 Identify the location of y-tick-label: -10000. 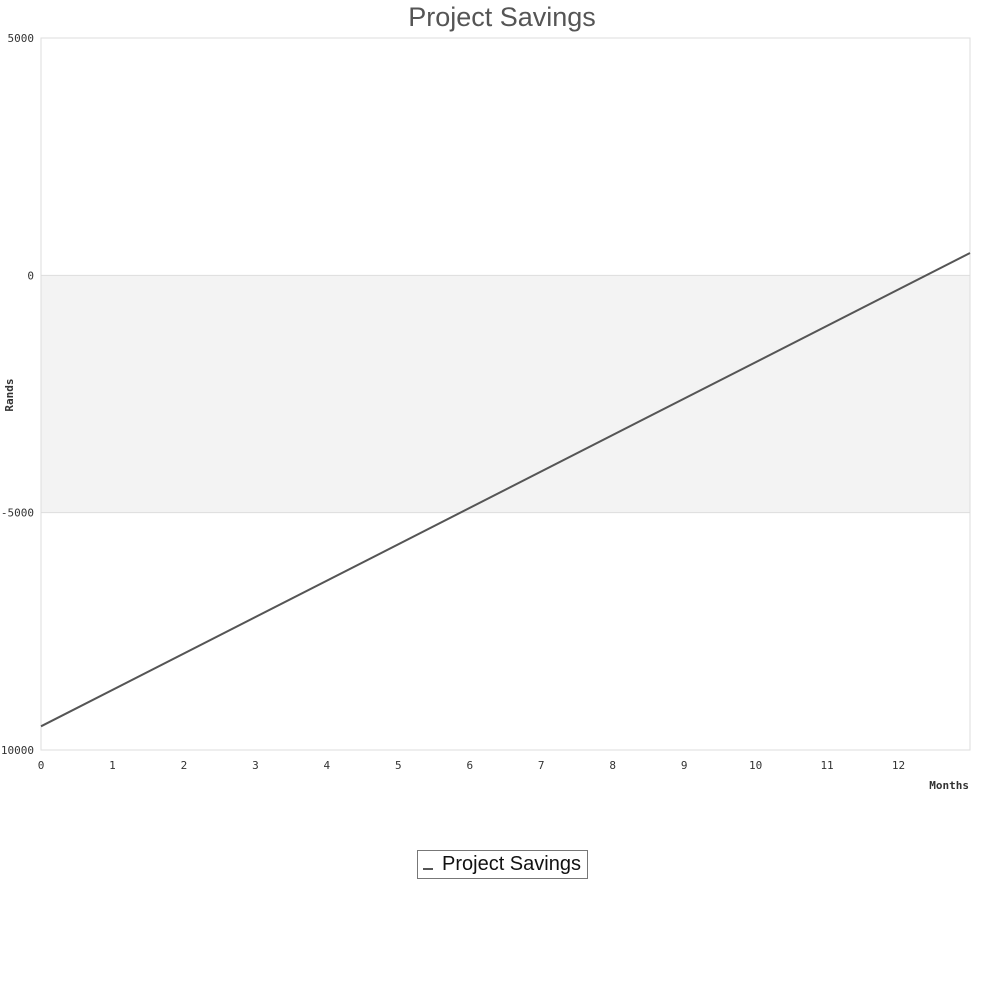
(17, 750).